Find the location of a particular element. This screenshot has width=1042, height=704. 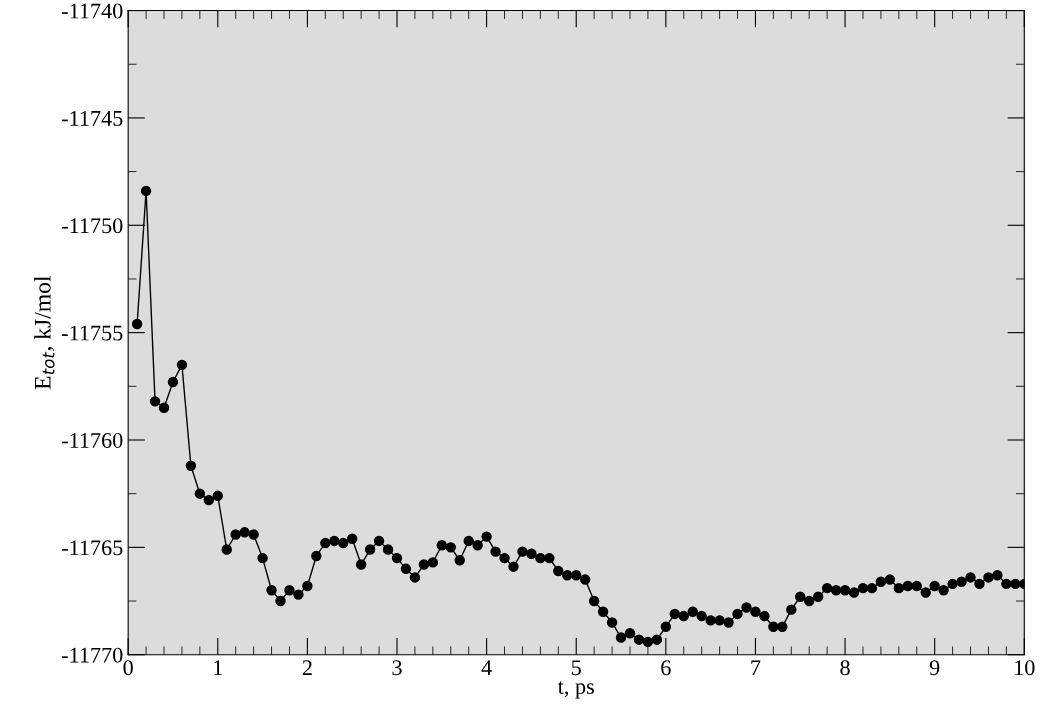

x-tick-label: 3 is located at coordinates (397, 668).